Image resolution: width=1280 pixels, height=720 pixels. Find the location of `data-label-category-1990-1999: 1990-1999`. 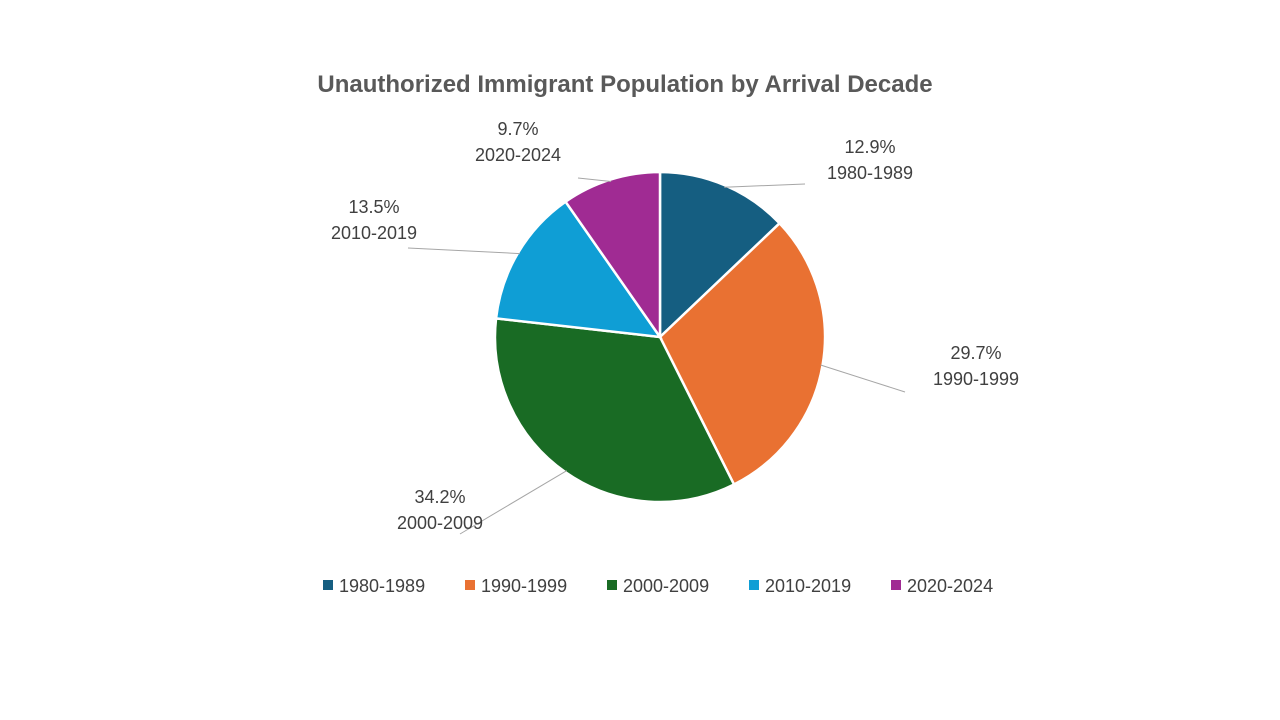

data-label-category-1990-1999: 1990-1999 is located at coordinates (976, 379).